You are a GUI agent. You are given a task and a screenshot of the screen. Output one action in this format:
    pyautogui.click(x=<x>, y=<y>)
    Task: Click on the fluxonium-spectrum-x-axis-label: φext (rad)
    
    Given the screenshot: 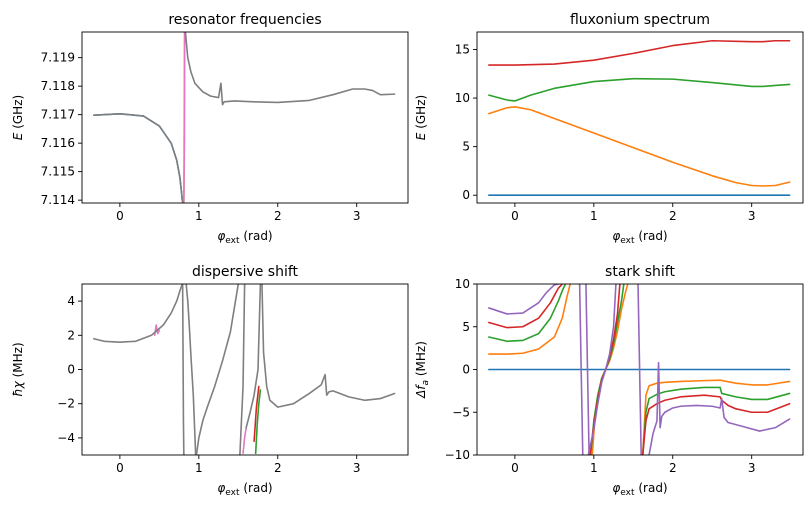 What is the action you would take?
    pyautogui.click(x=639, y=237)
    